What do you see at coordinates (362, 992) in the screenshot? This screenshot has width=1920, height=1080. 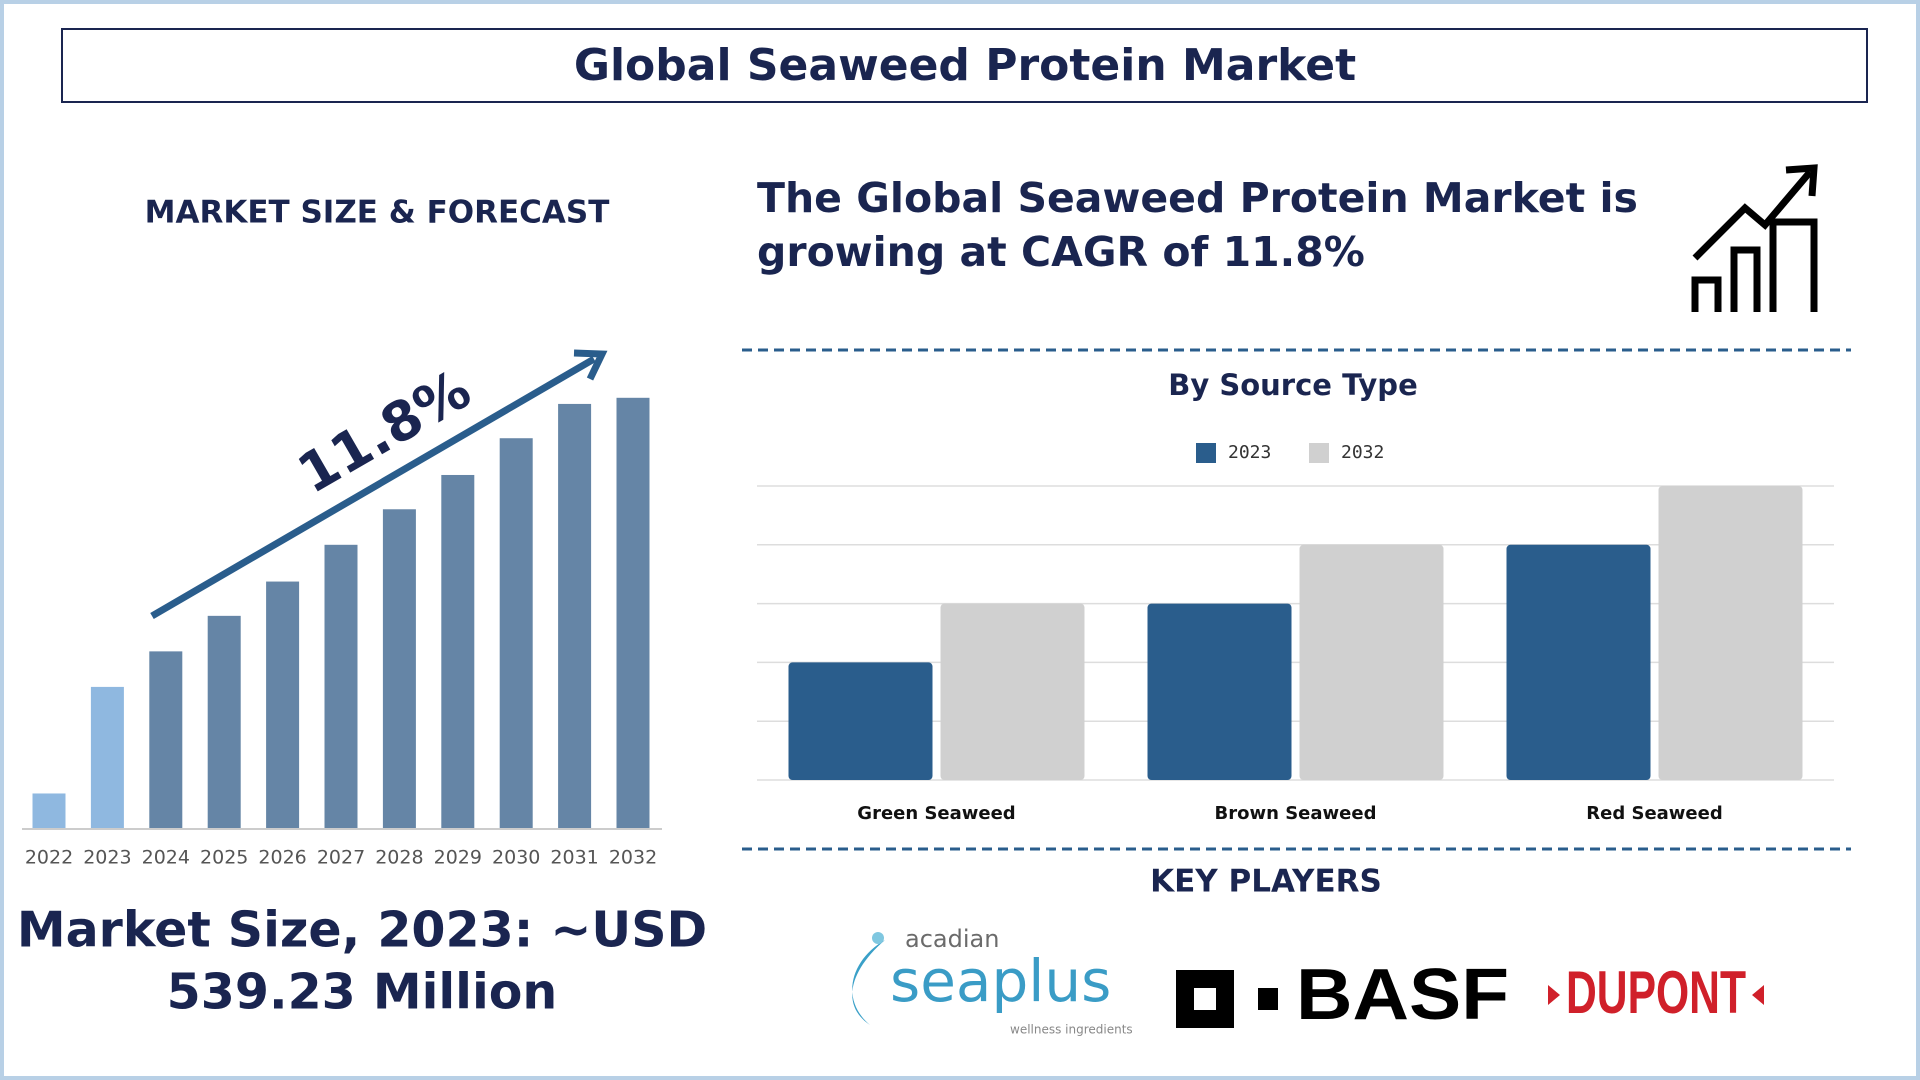 I see `market-size-line: 539.23 Million` at bounding box center [362, 992].